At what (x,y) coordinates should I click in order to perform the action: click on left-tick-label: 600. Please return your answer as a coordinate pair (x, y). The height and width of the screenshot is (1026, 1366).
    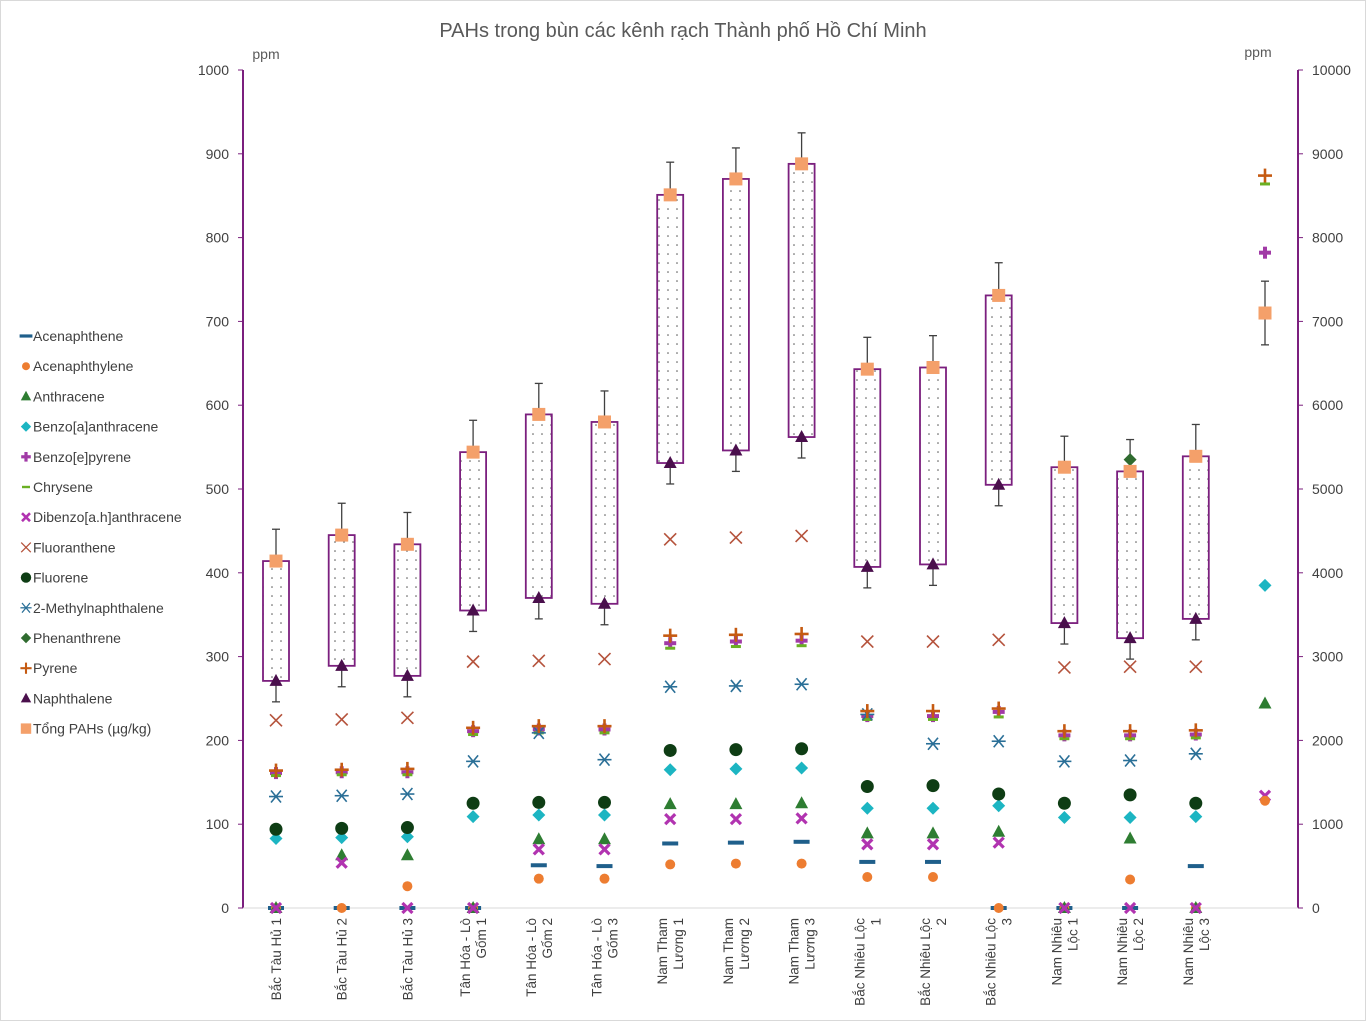
    Looking at the image, I should click on (218, 405).